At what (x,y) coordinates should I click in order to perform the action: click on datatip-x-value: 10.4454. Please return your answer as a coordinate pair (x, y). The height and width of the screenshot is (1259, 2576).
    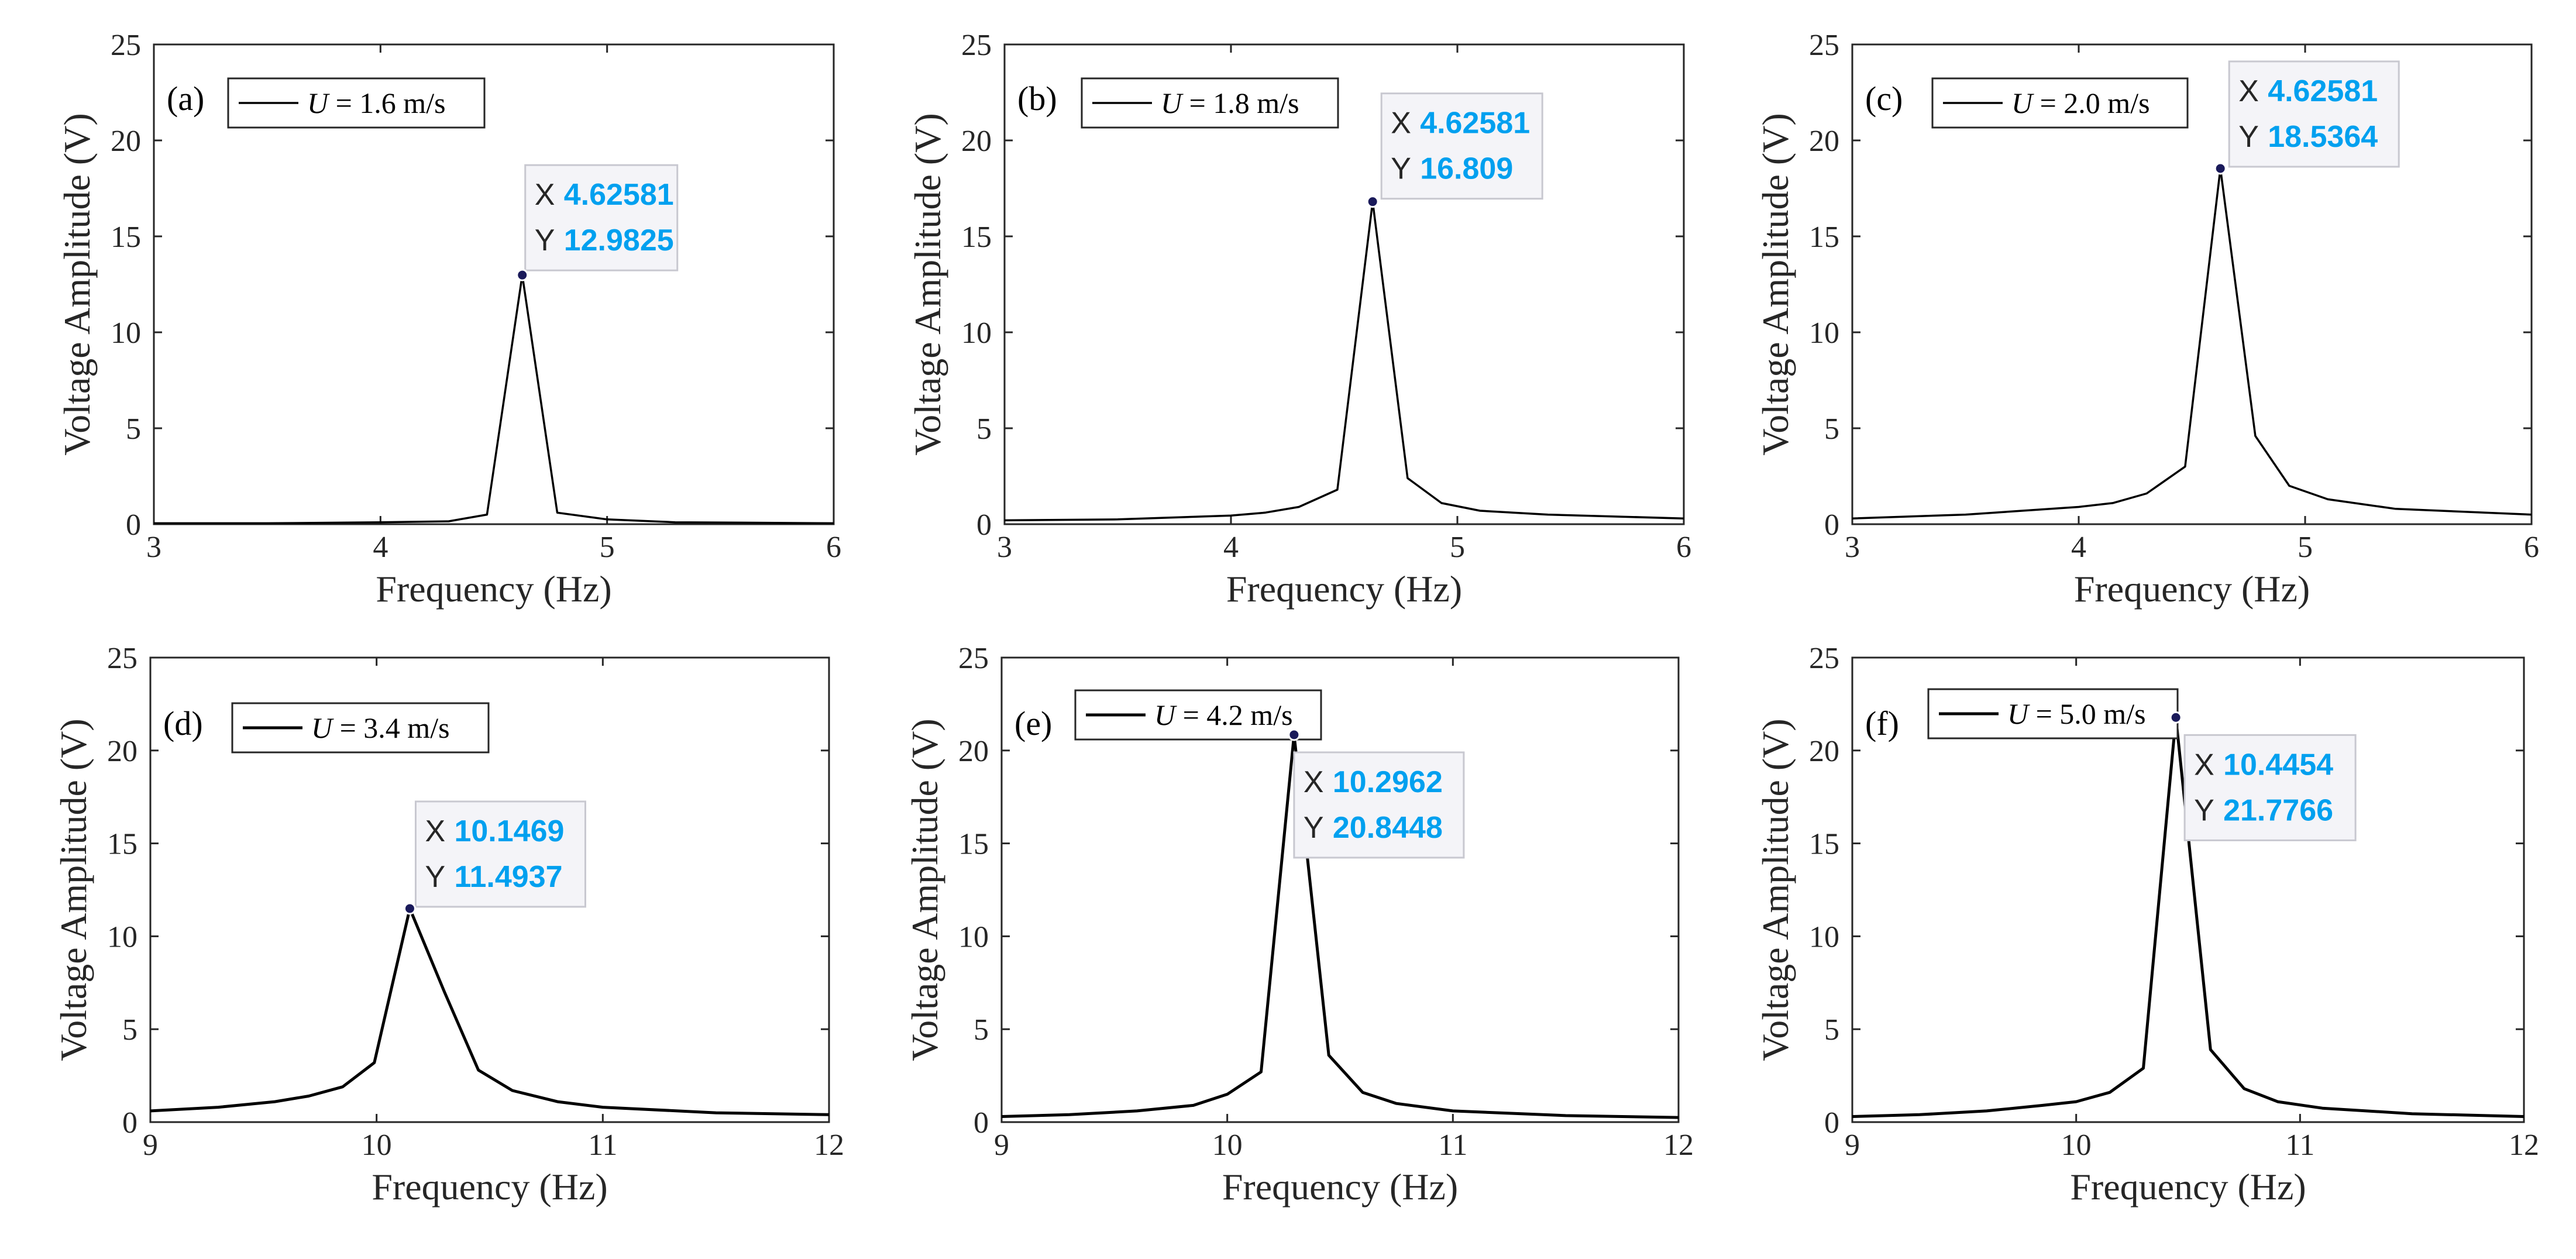
    Looking at the image, I should click on (2278, 765).